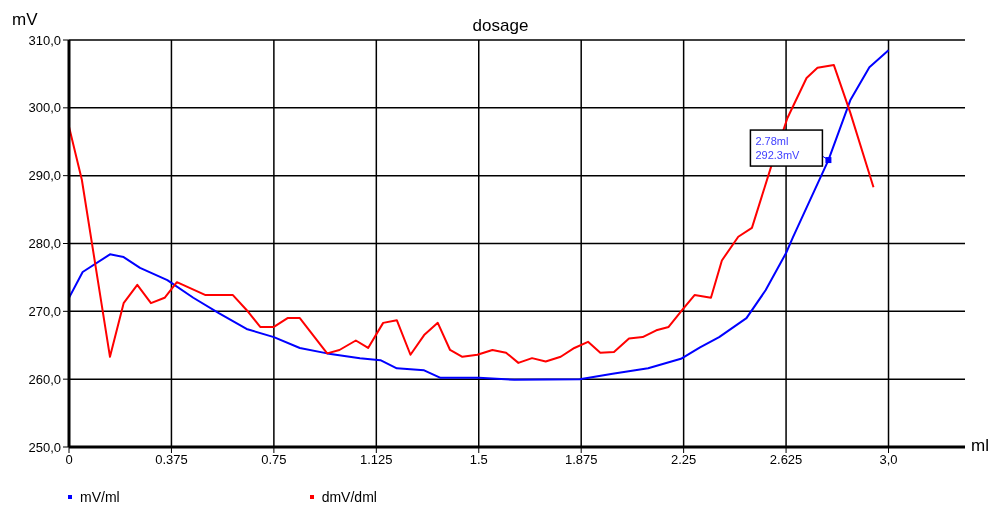 The image size is (1001, 505). I want to click on chart-title: dosage, so click(500, 25).